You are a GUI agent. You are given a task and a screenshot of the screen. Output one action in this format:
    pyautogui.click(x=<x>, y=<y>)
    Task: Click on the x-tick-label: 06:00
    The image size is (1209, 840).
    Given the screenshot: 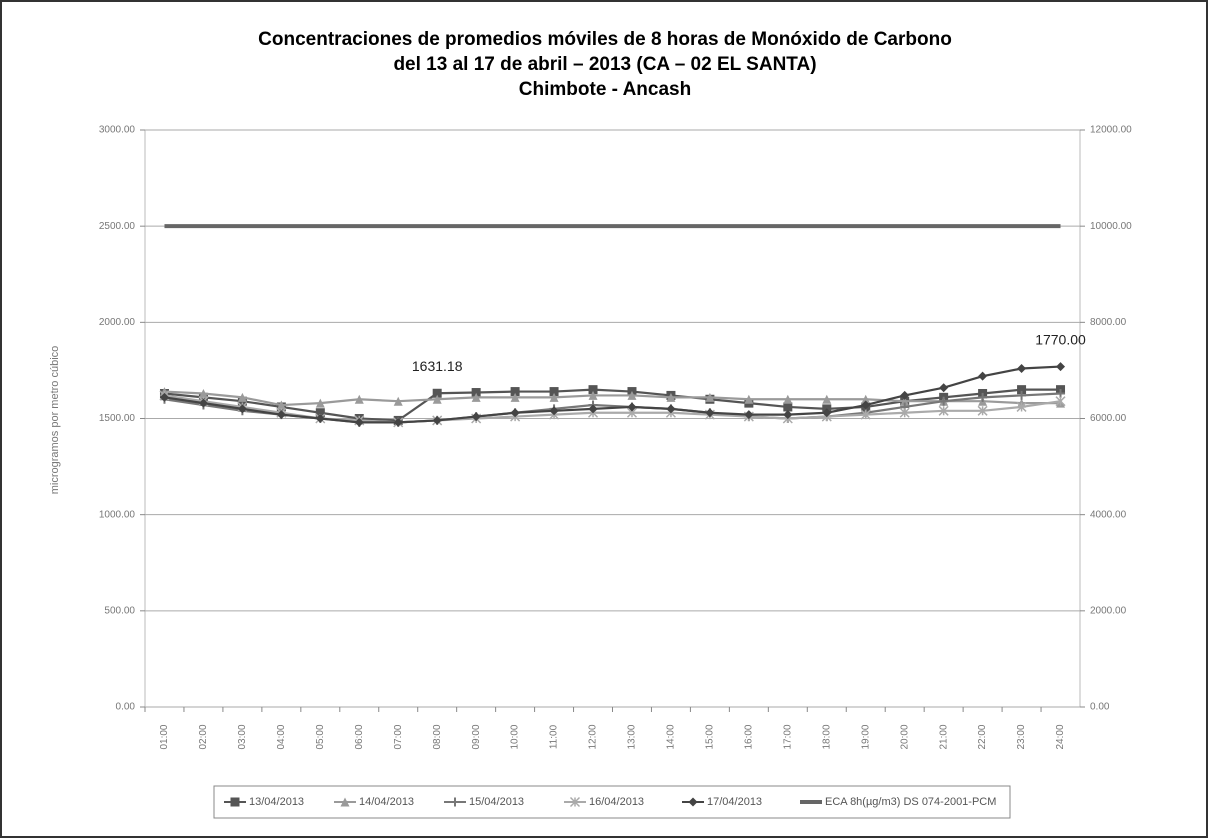 What is the action you would take?
    pyautogui.click(x=359, y=736)
    